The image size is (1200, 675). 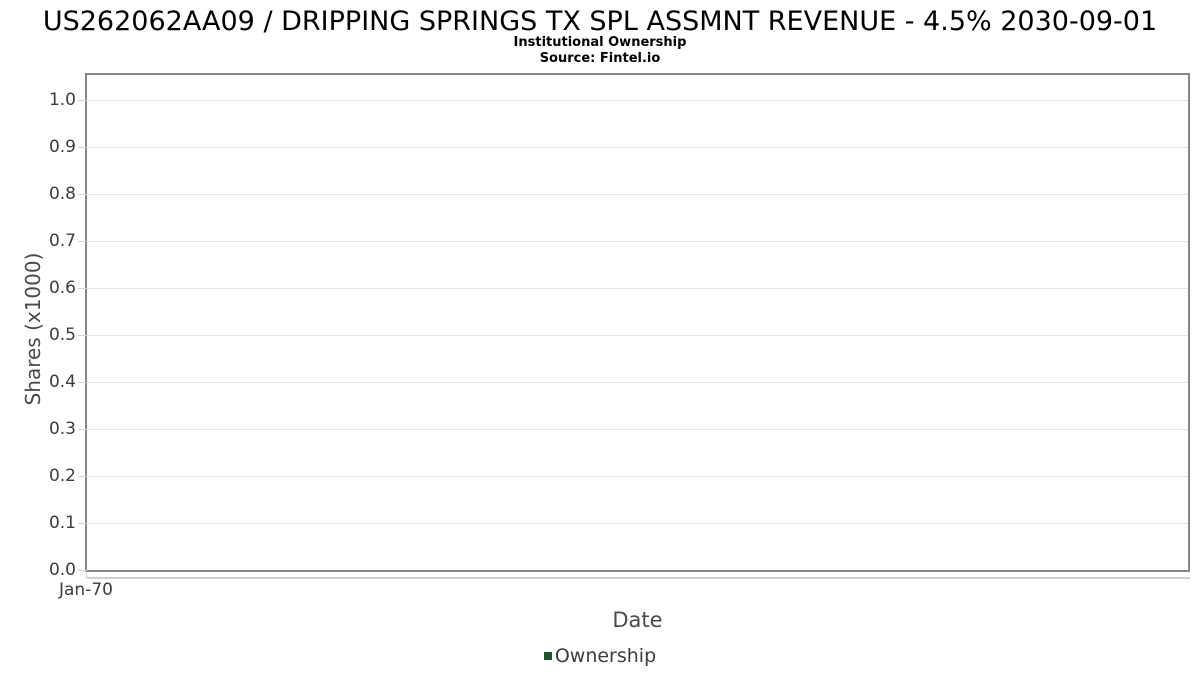 I want to click on y-tick-label: 0.4, so click(x=62, y=382).